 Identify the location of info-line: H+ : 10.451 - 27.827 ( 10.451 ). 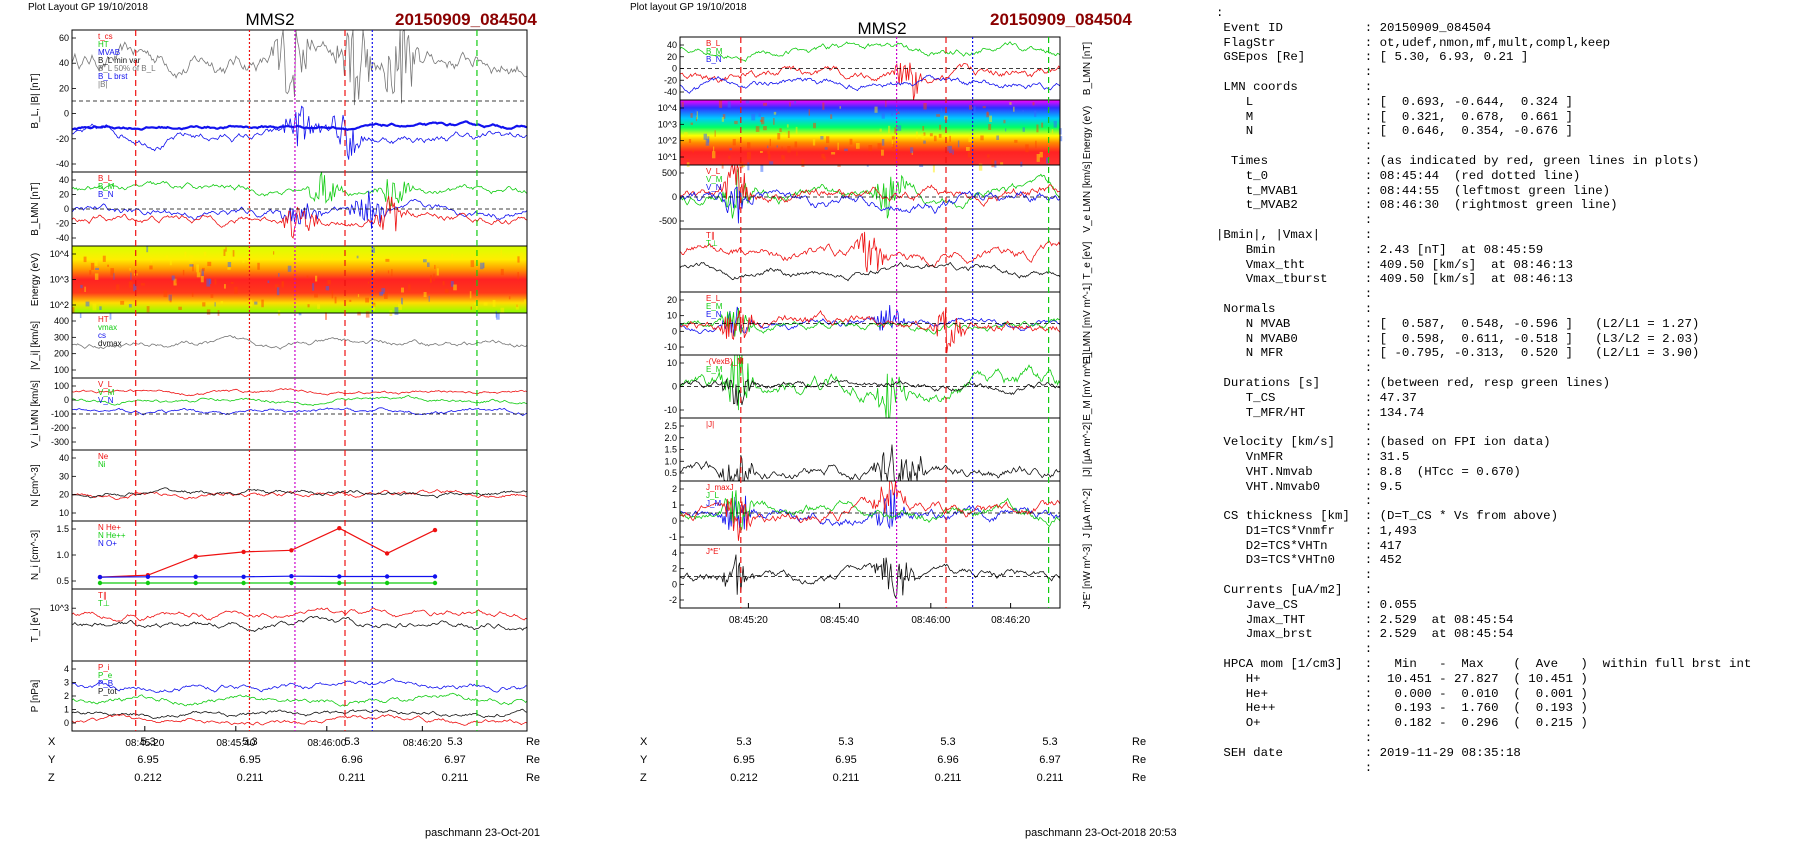
(1416, 678).